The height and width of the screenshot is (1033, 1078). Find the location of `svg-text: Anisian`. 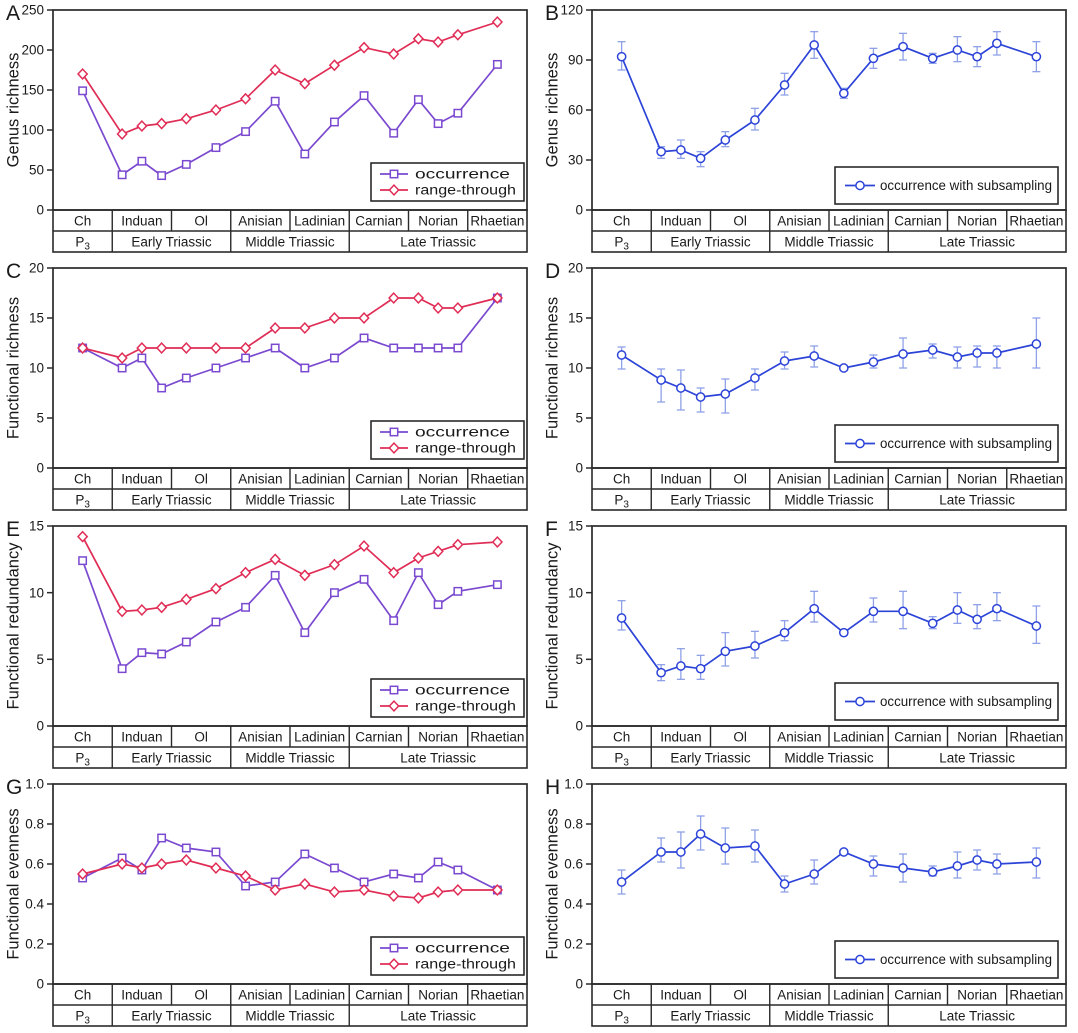

svg-text: Anisian is located at coordinates (260, 478).